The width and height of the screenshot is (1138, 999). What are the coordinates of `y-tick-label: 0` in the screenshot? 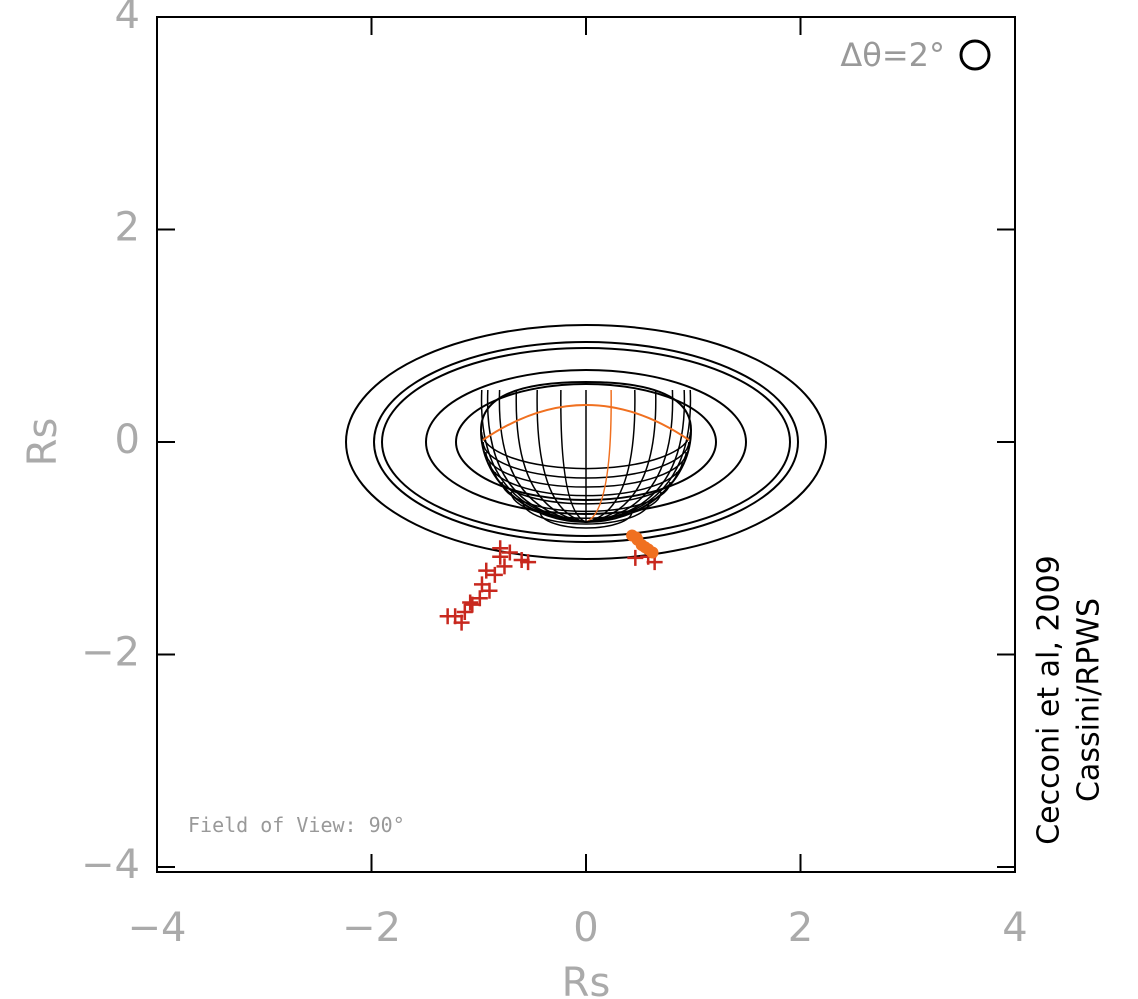 It's located at (127, 440).